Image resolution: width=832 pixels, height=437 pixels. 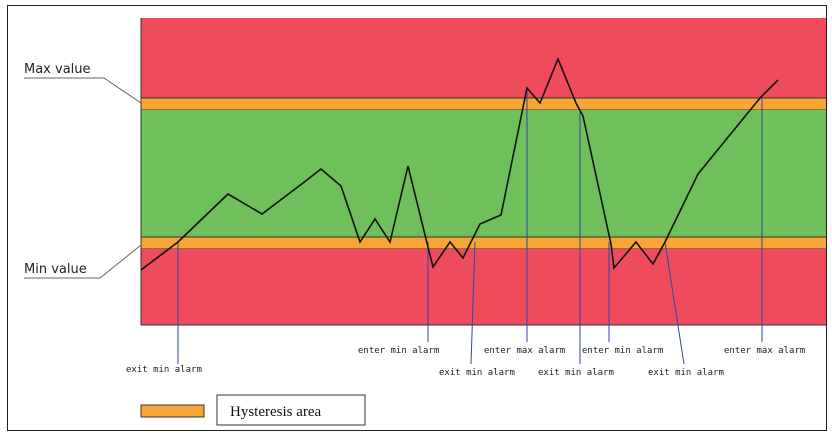 What do you see at coordinates (483, 104) in the screenshot?
I see `max-hysteresis-band` at bounding box center [483, 104].